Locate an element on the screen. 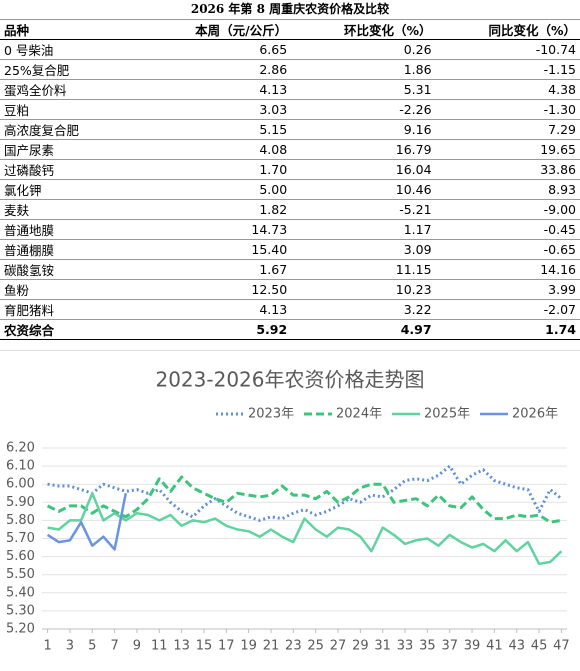 This screenshot has width=580, height=671. y-tick-label: 5.50 is located at coordinates (20, 574).